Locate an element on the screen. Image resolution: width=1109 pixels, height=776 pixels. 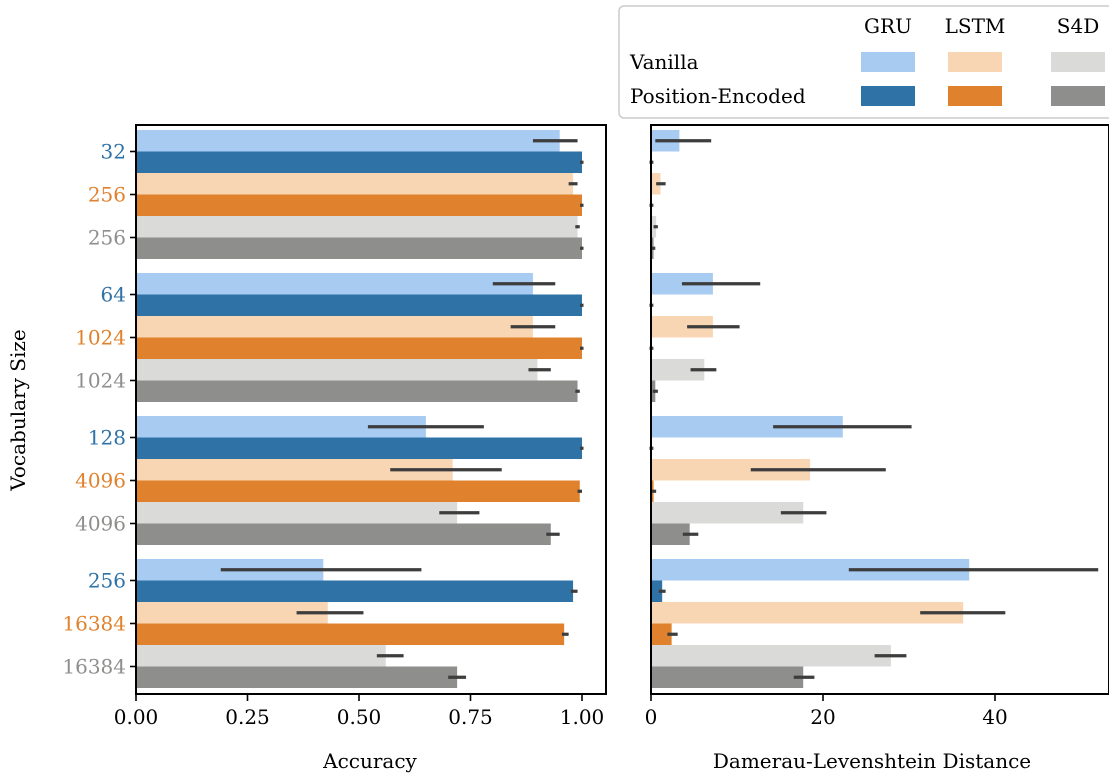
xtick-label: 20 is located at coordinates (822, 717).